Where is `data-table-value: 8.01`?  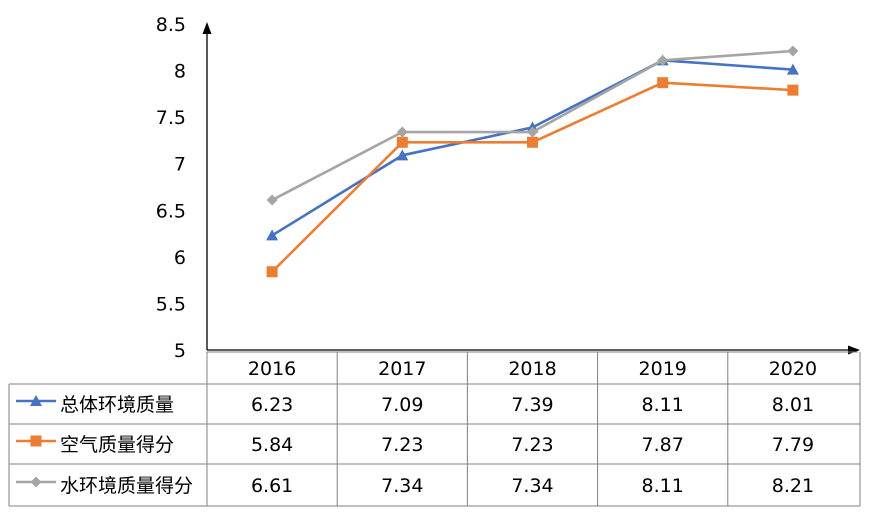 data-table-value: 8.01 is located at coordinates (793, 405).